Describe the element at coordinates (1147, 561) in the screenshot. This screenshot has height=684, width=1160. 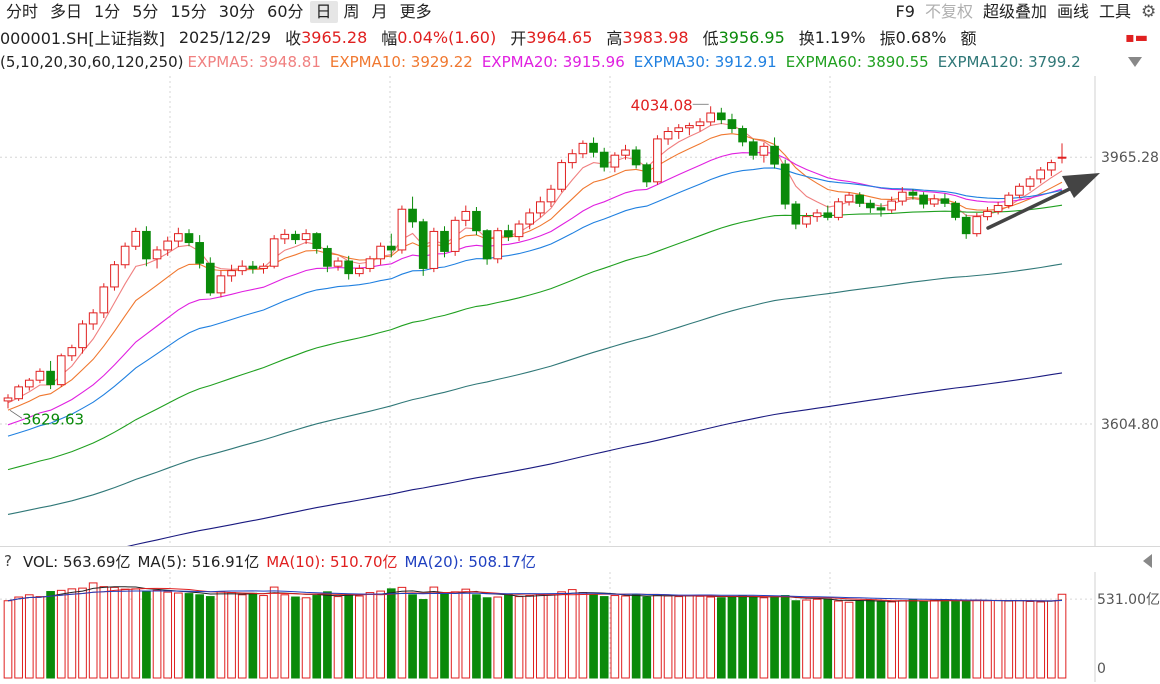
I see `volume-collapse-icon` at that location.